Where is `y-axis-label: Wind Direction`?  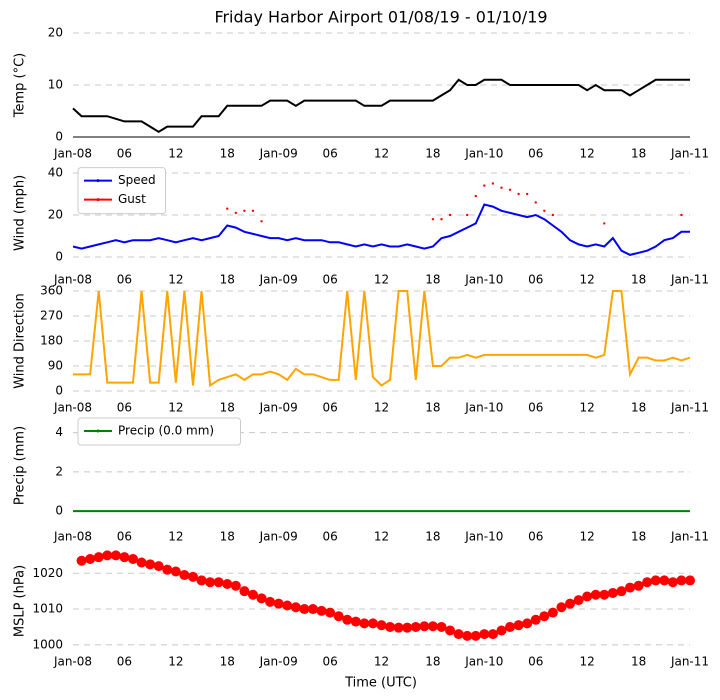 y-axis-label: Wind Direction is located at coordinates (20, 341).